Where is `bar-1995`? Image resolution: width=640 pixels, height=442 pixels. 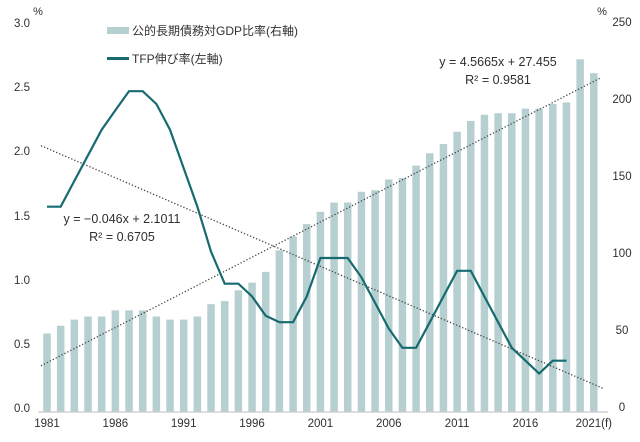
bar-1995 is located at coordinates (238, 351).